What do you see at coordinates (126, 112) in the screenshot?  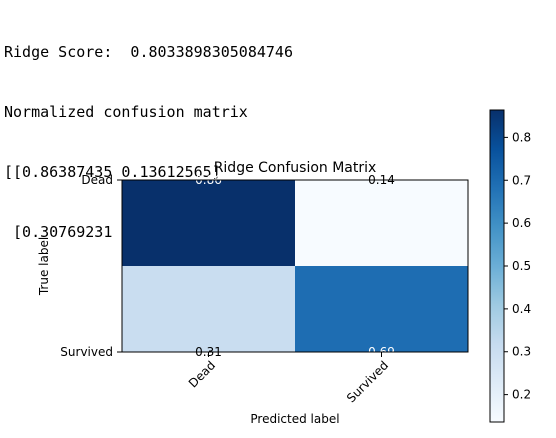 I see `matrix-heading-line: Normalized confusion matrix` at bounding box center [126, 112].